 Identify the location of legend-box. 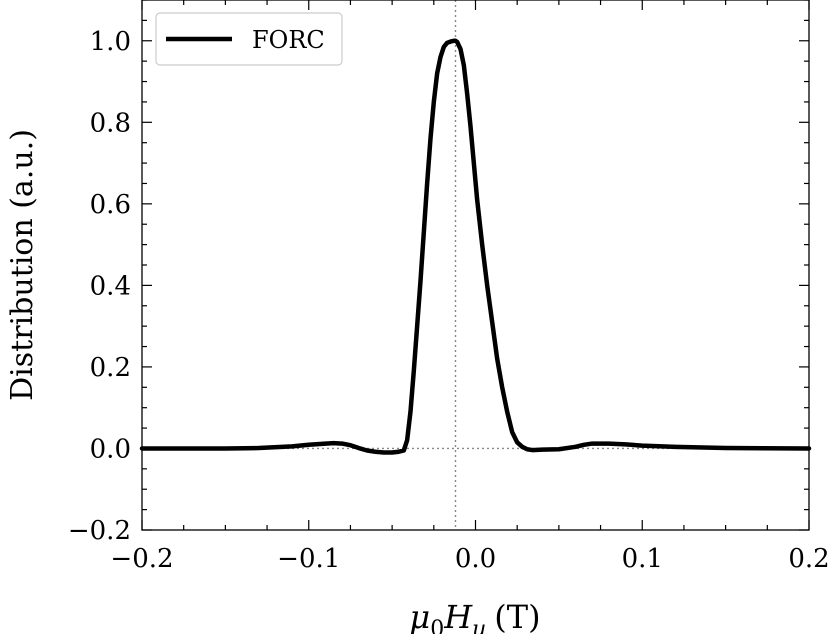
(249, 39).